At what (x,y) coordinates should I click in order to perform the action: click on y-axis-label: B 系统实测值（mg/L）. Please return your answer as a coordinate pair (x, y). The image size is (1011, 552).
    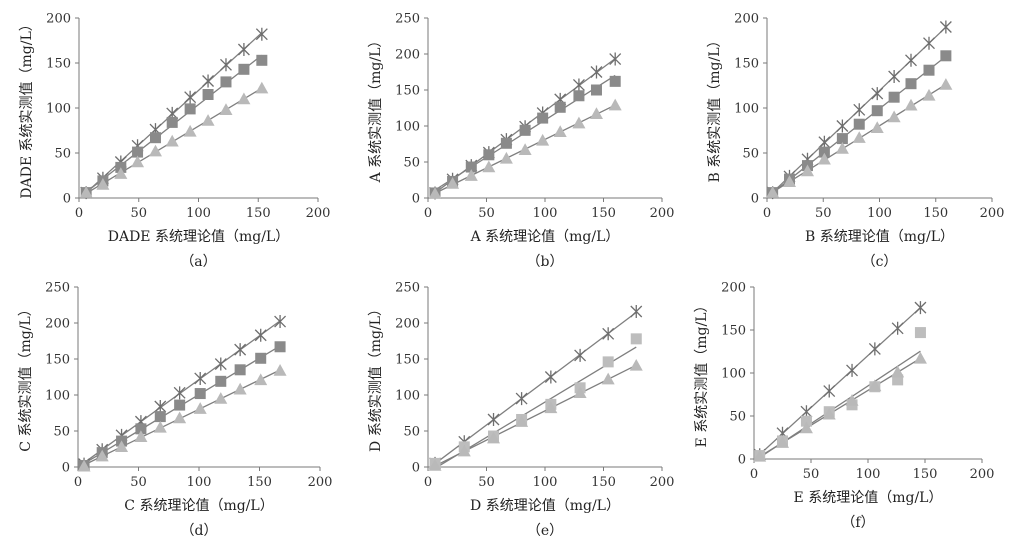
    Looking at the image, I should click on (715, 108).